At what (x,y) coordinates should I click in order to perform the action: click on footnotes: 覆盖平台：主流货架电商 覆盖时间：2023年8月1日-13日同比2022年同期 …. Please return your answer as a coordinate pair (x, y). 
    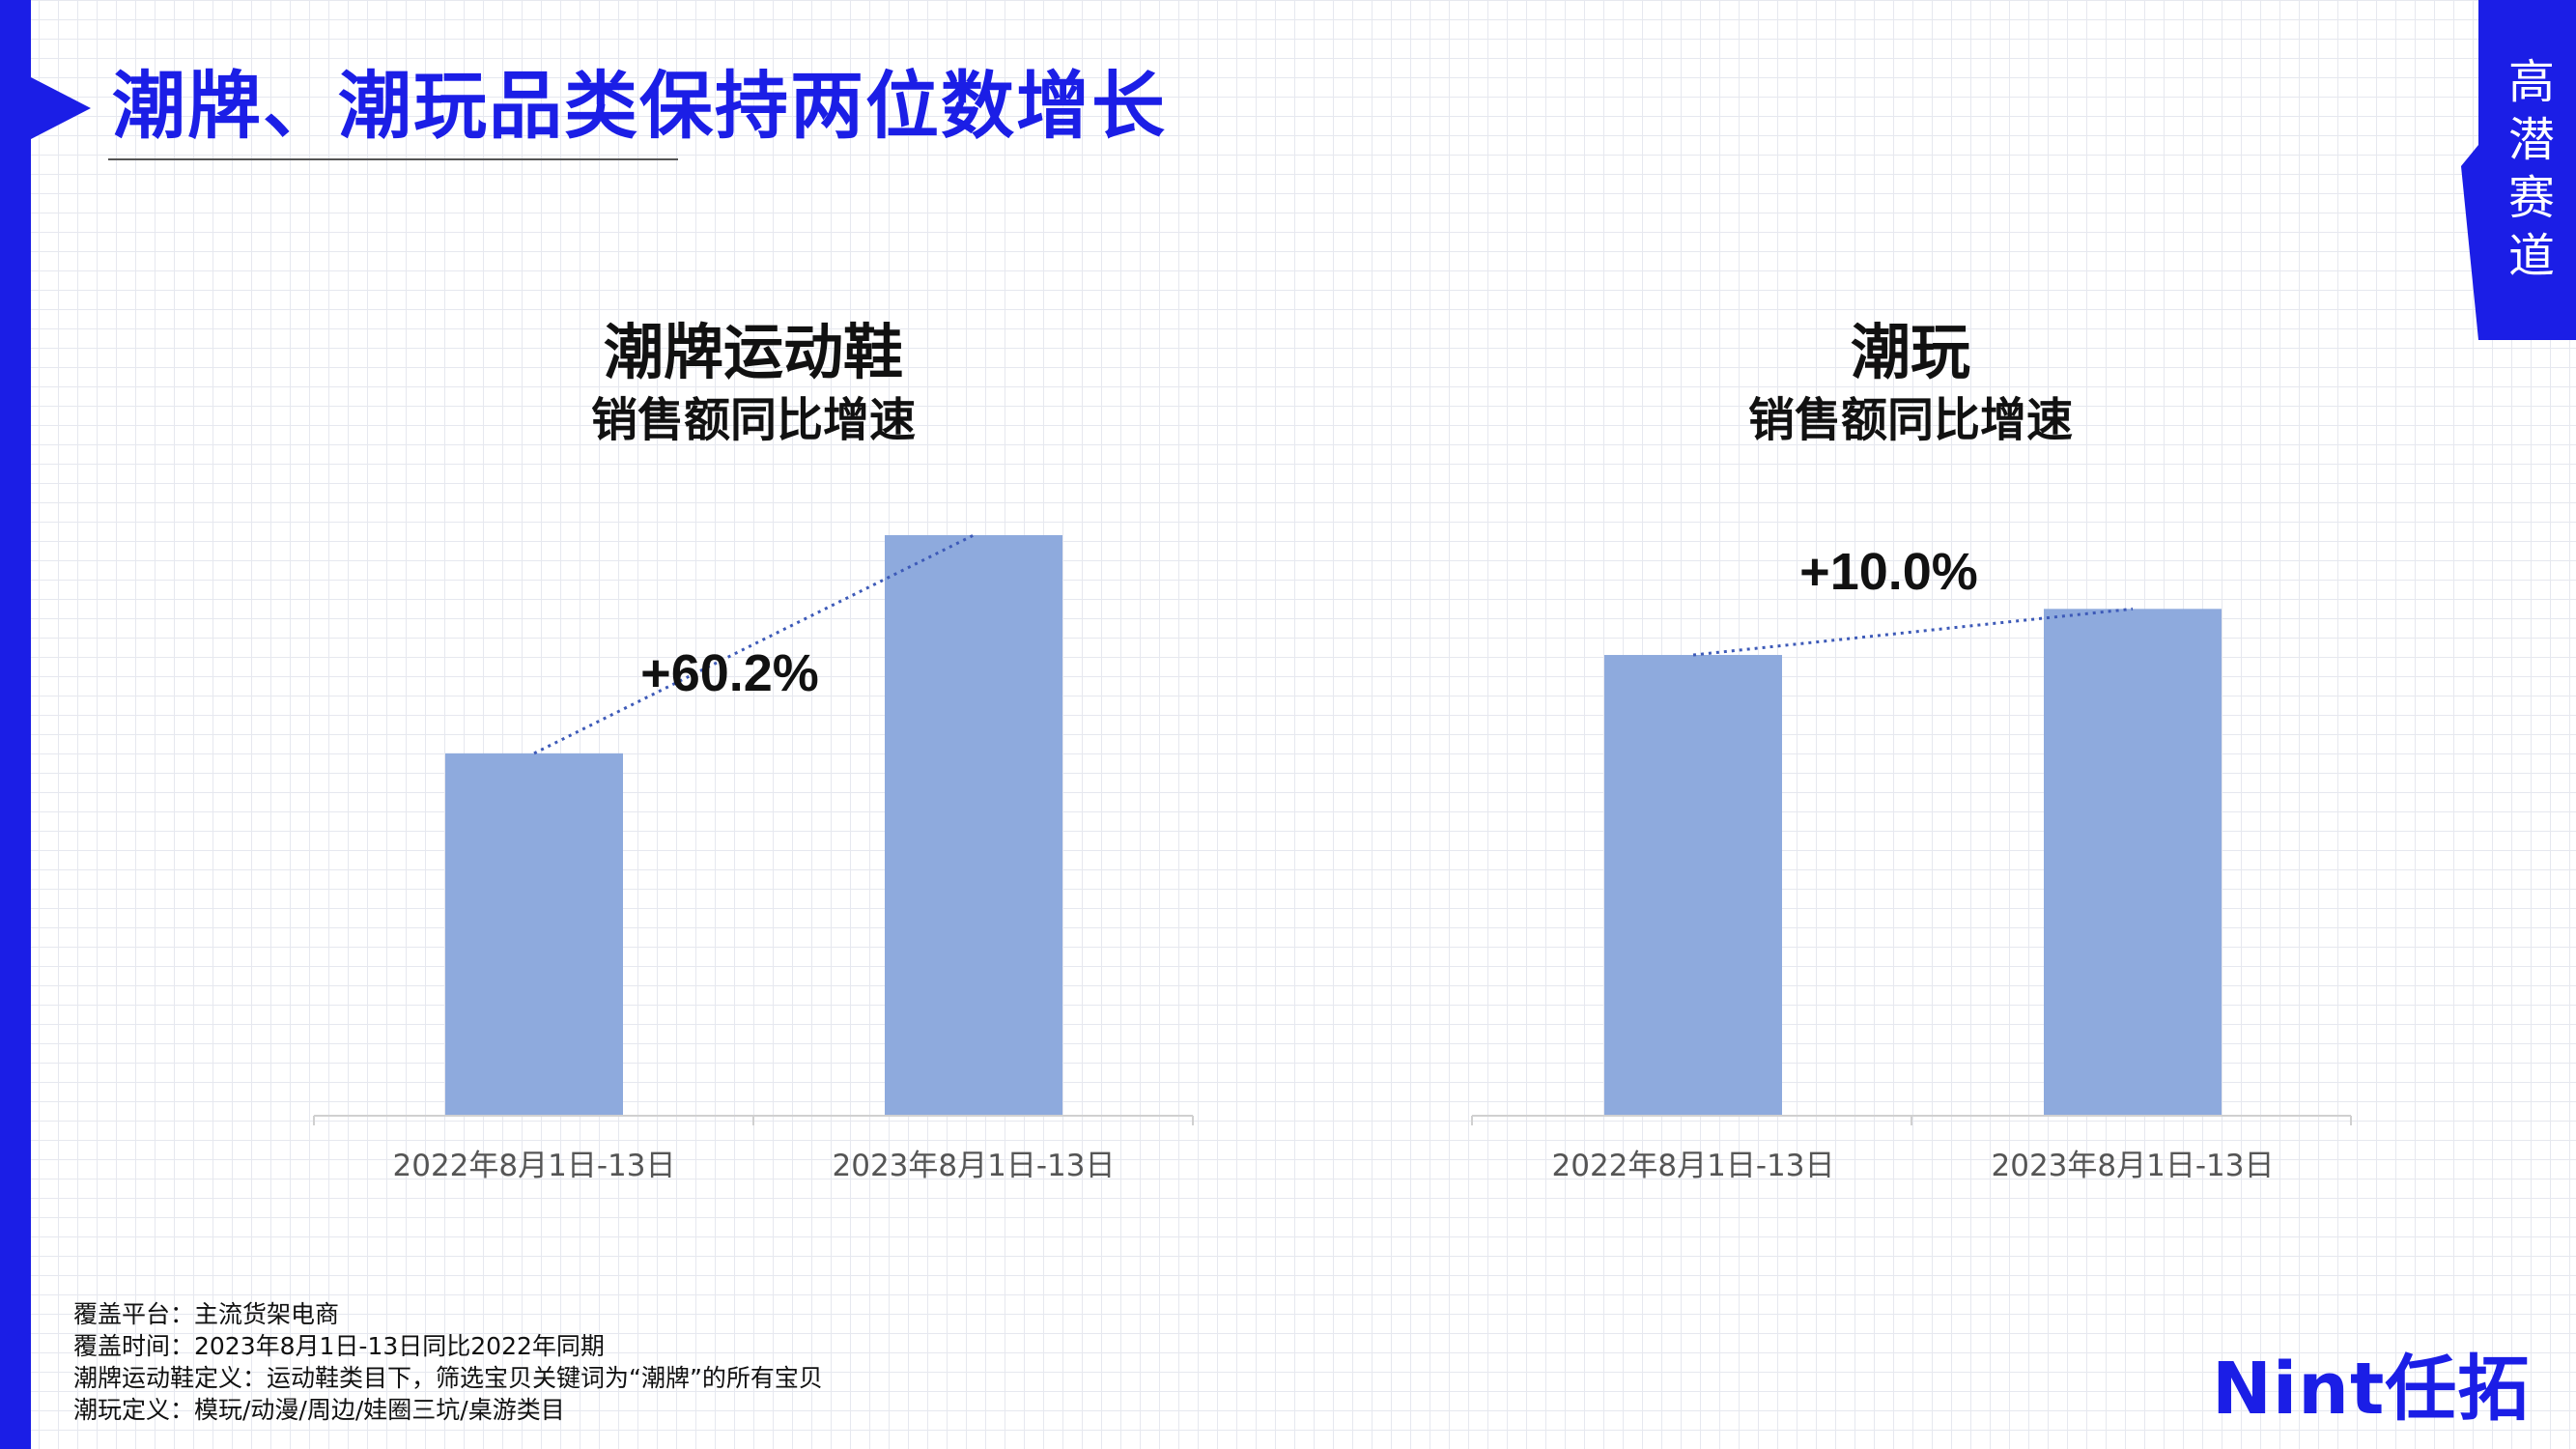
    Looking at the image, I should click on (448, 1362).